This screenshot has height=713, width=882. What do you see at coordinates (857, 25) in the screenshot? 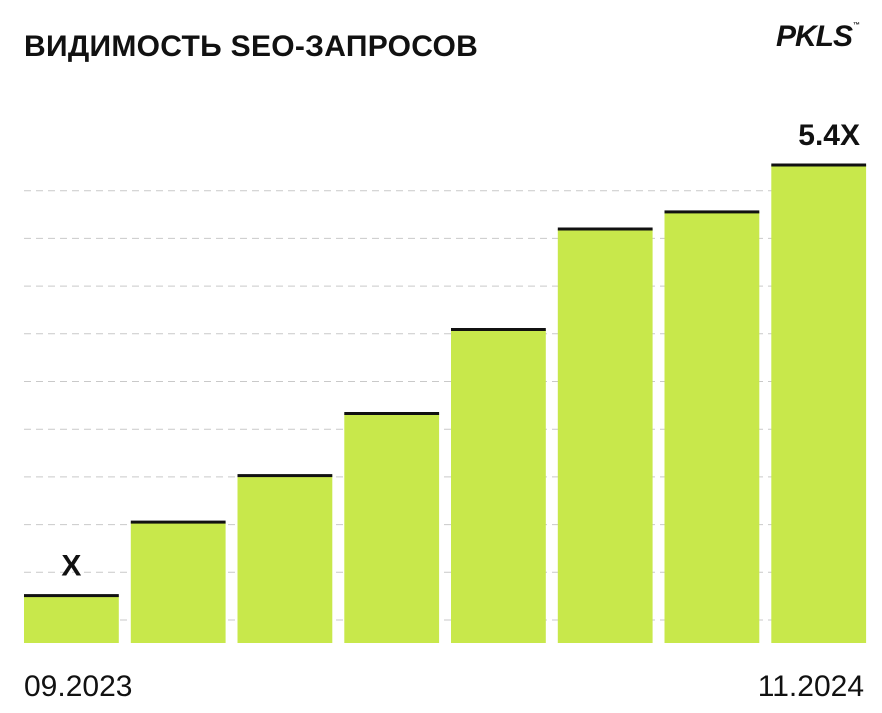
I see `trademark-mark: ™` at bounding box center [857, 25].